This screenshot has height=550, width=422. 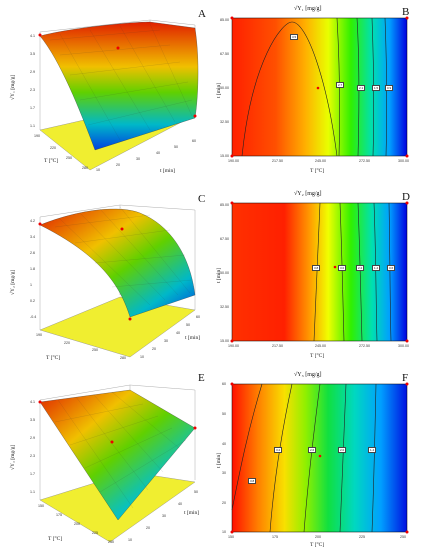 What do you see at coordinates (391, 268) in the screenshot?
I see `contour-label: 0.6` at bounding box center [391, 268].